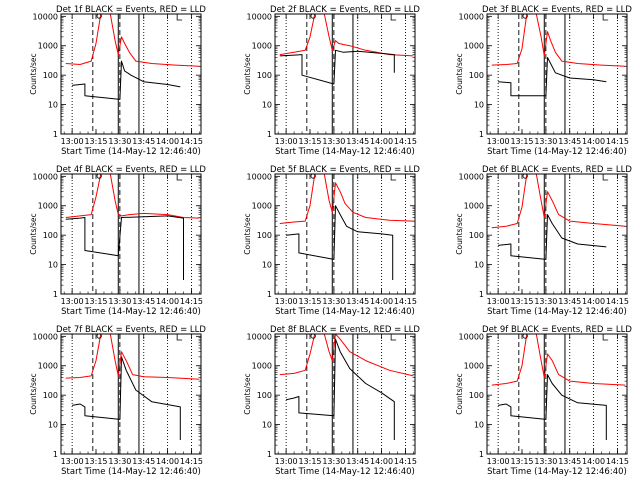 Image resolution: width=640 pixels, height=480 pixels. Describe the element at coordinates (179, 17) in the screenshot. I see `panel-1-bracket-marker` at that location.